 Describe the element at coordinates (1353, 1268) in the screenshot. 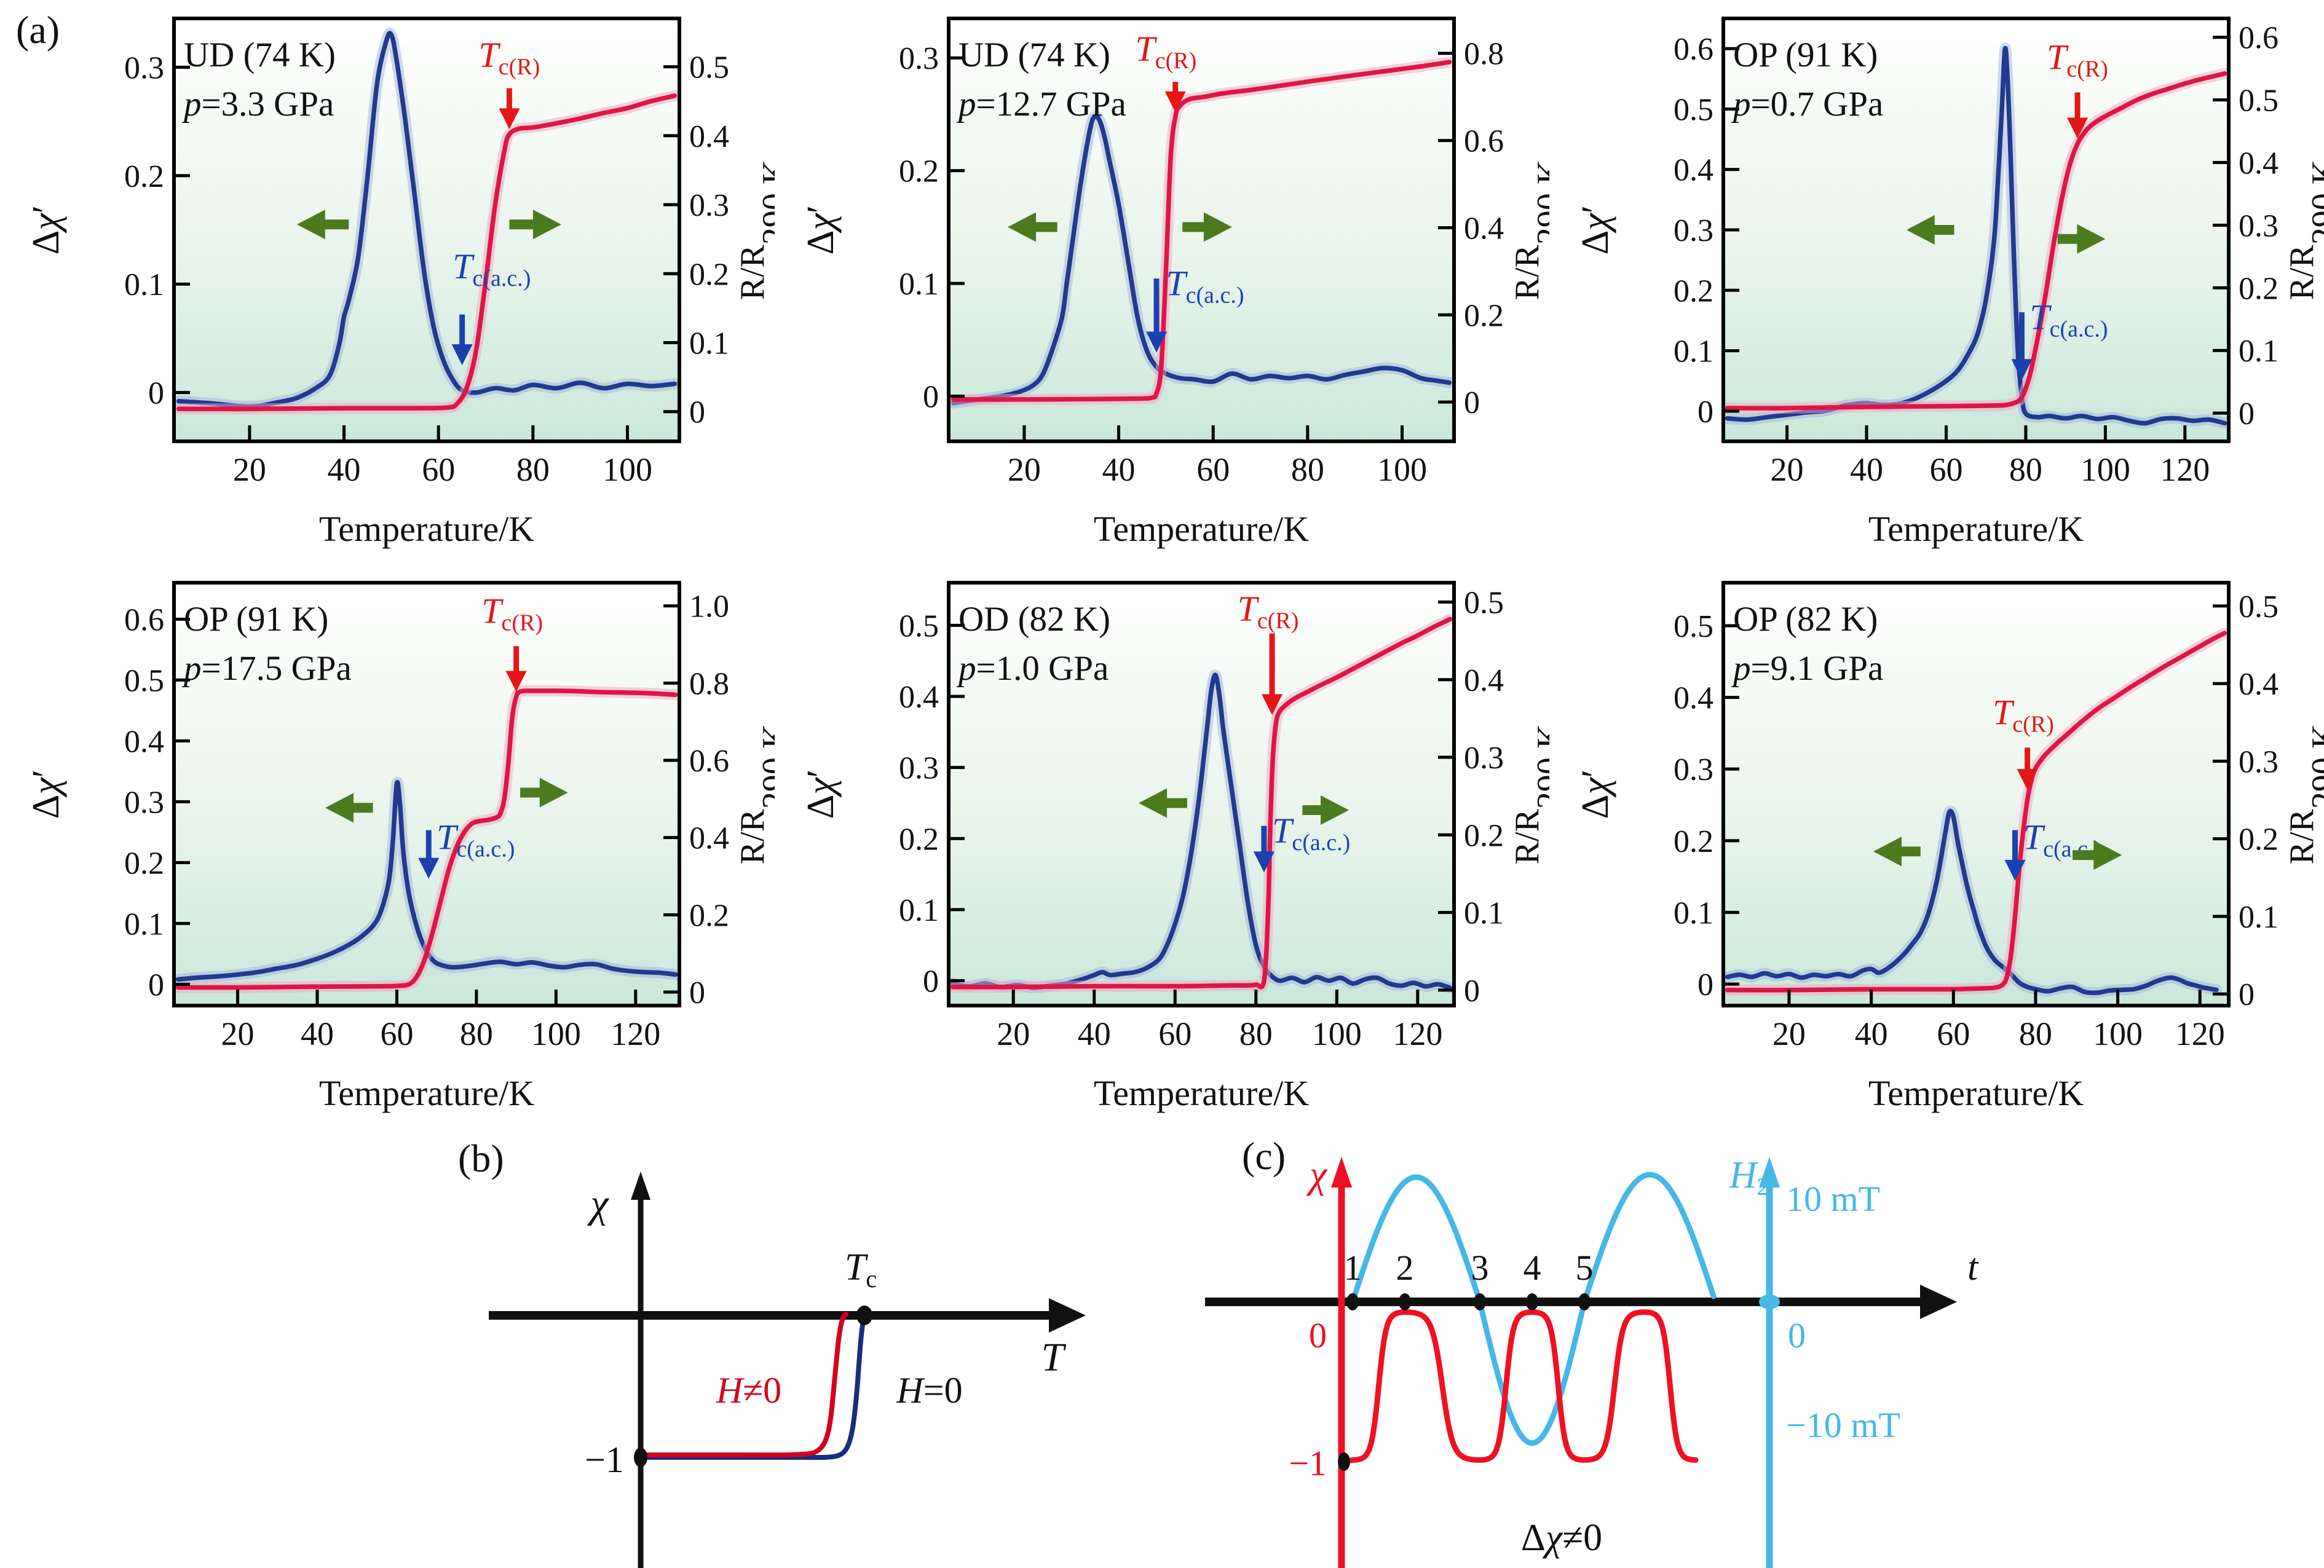

I see `time-point-label: 1` at that location.